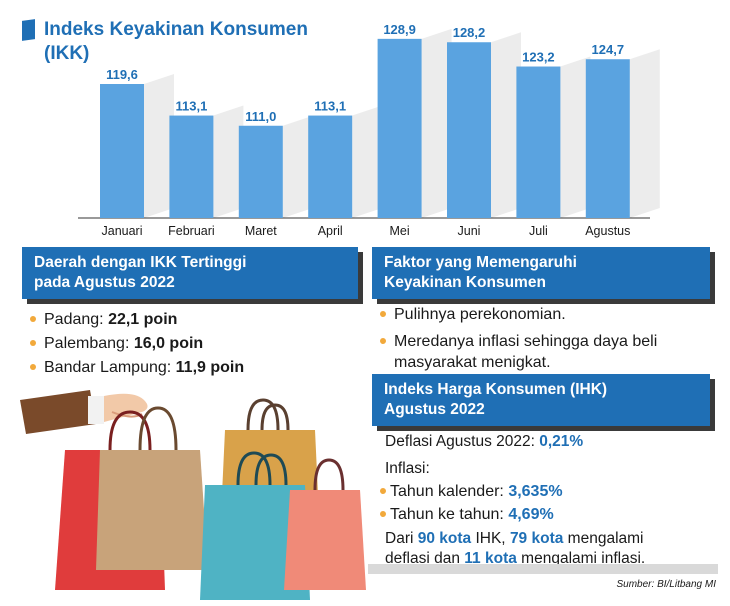 Image resolution: width=730 pixels, height=606 pixels. Describe the element at coordinates (176, 29) in the screenshot. I see `title-line-1: Indeks Keyakinan Konsumen` at that location.